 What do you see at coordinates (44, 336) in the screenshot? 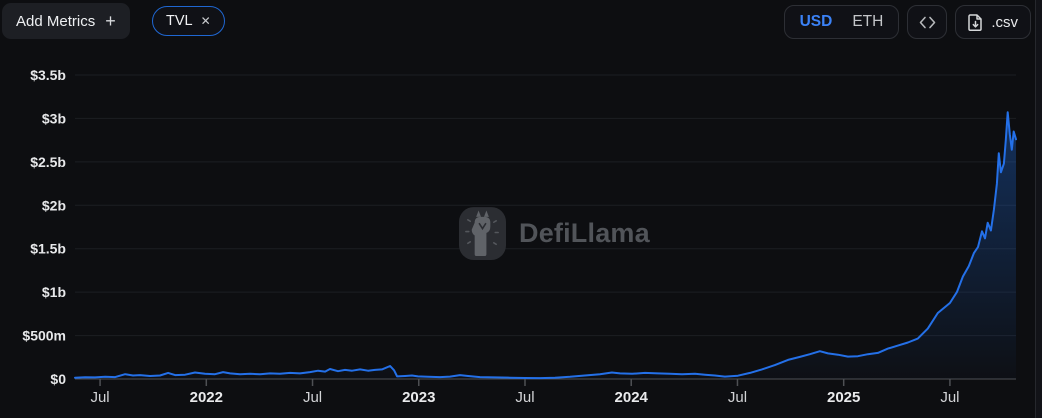
I see `y-tick-label: $500m` at bounding box center [44, 336].